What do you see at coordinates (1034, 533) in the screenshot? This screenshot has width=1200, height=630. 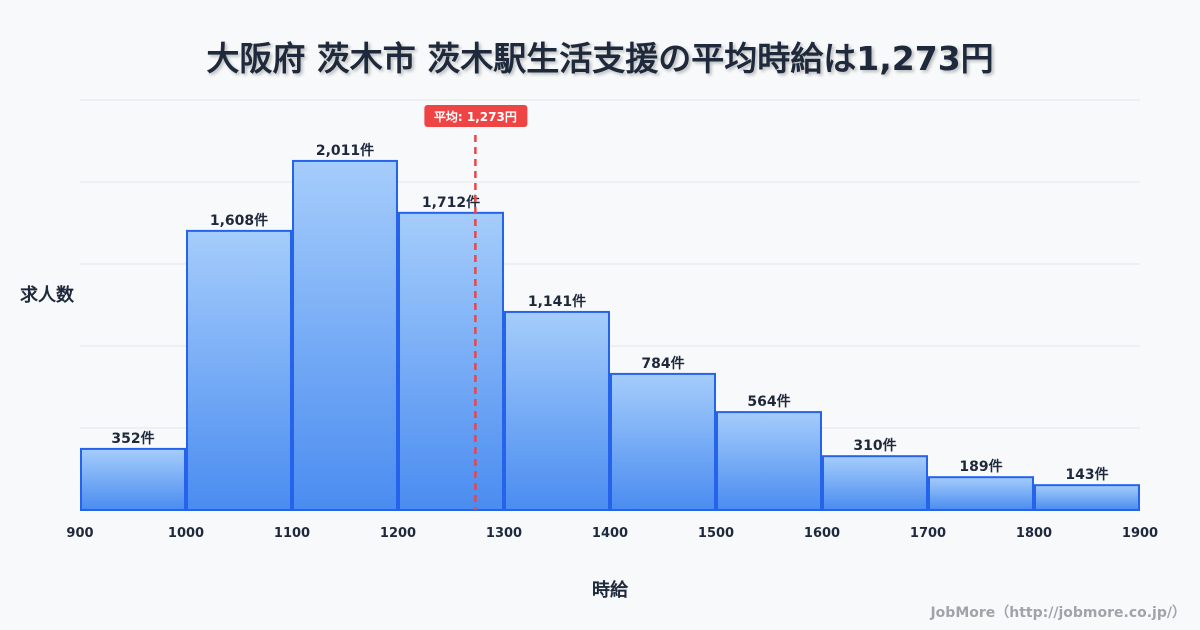 I see `x-tick-label: 1800` at bounding box center [1034, 533].